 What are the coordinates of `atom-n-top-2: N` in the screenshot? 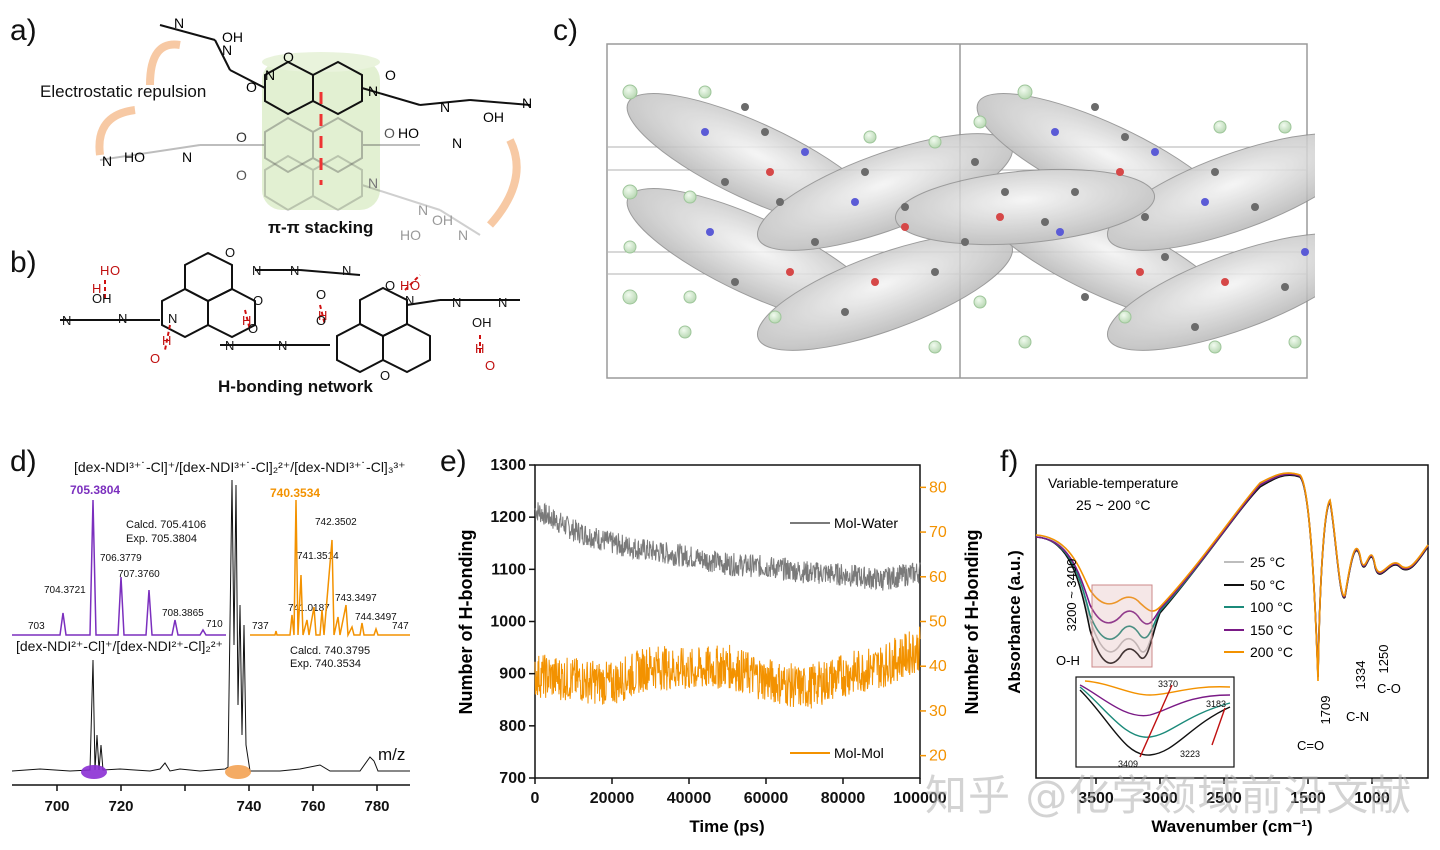 It's located at (227, 50).